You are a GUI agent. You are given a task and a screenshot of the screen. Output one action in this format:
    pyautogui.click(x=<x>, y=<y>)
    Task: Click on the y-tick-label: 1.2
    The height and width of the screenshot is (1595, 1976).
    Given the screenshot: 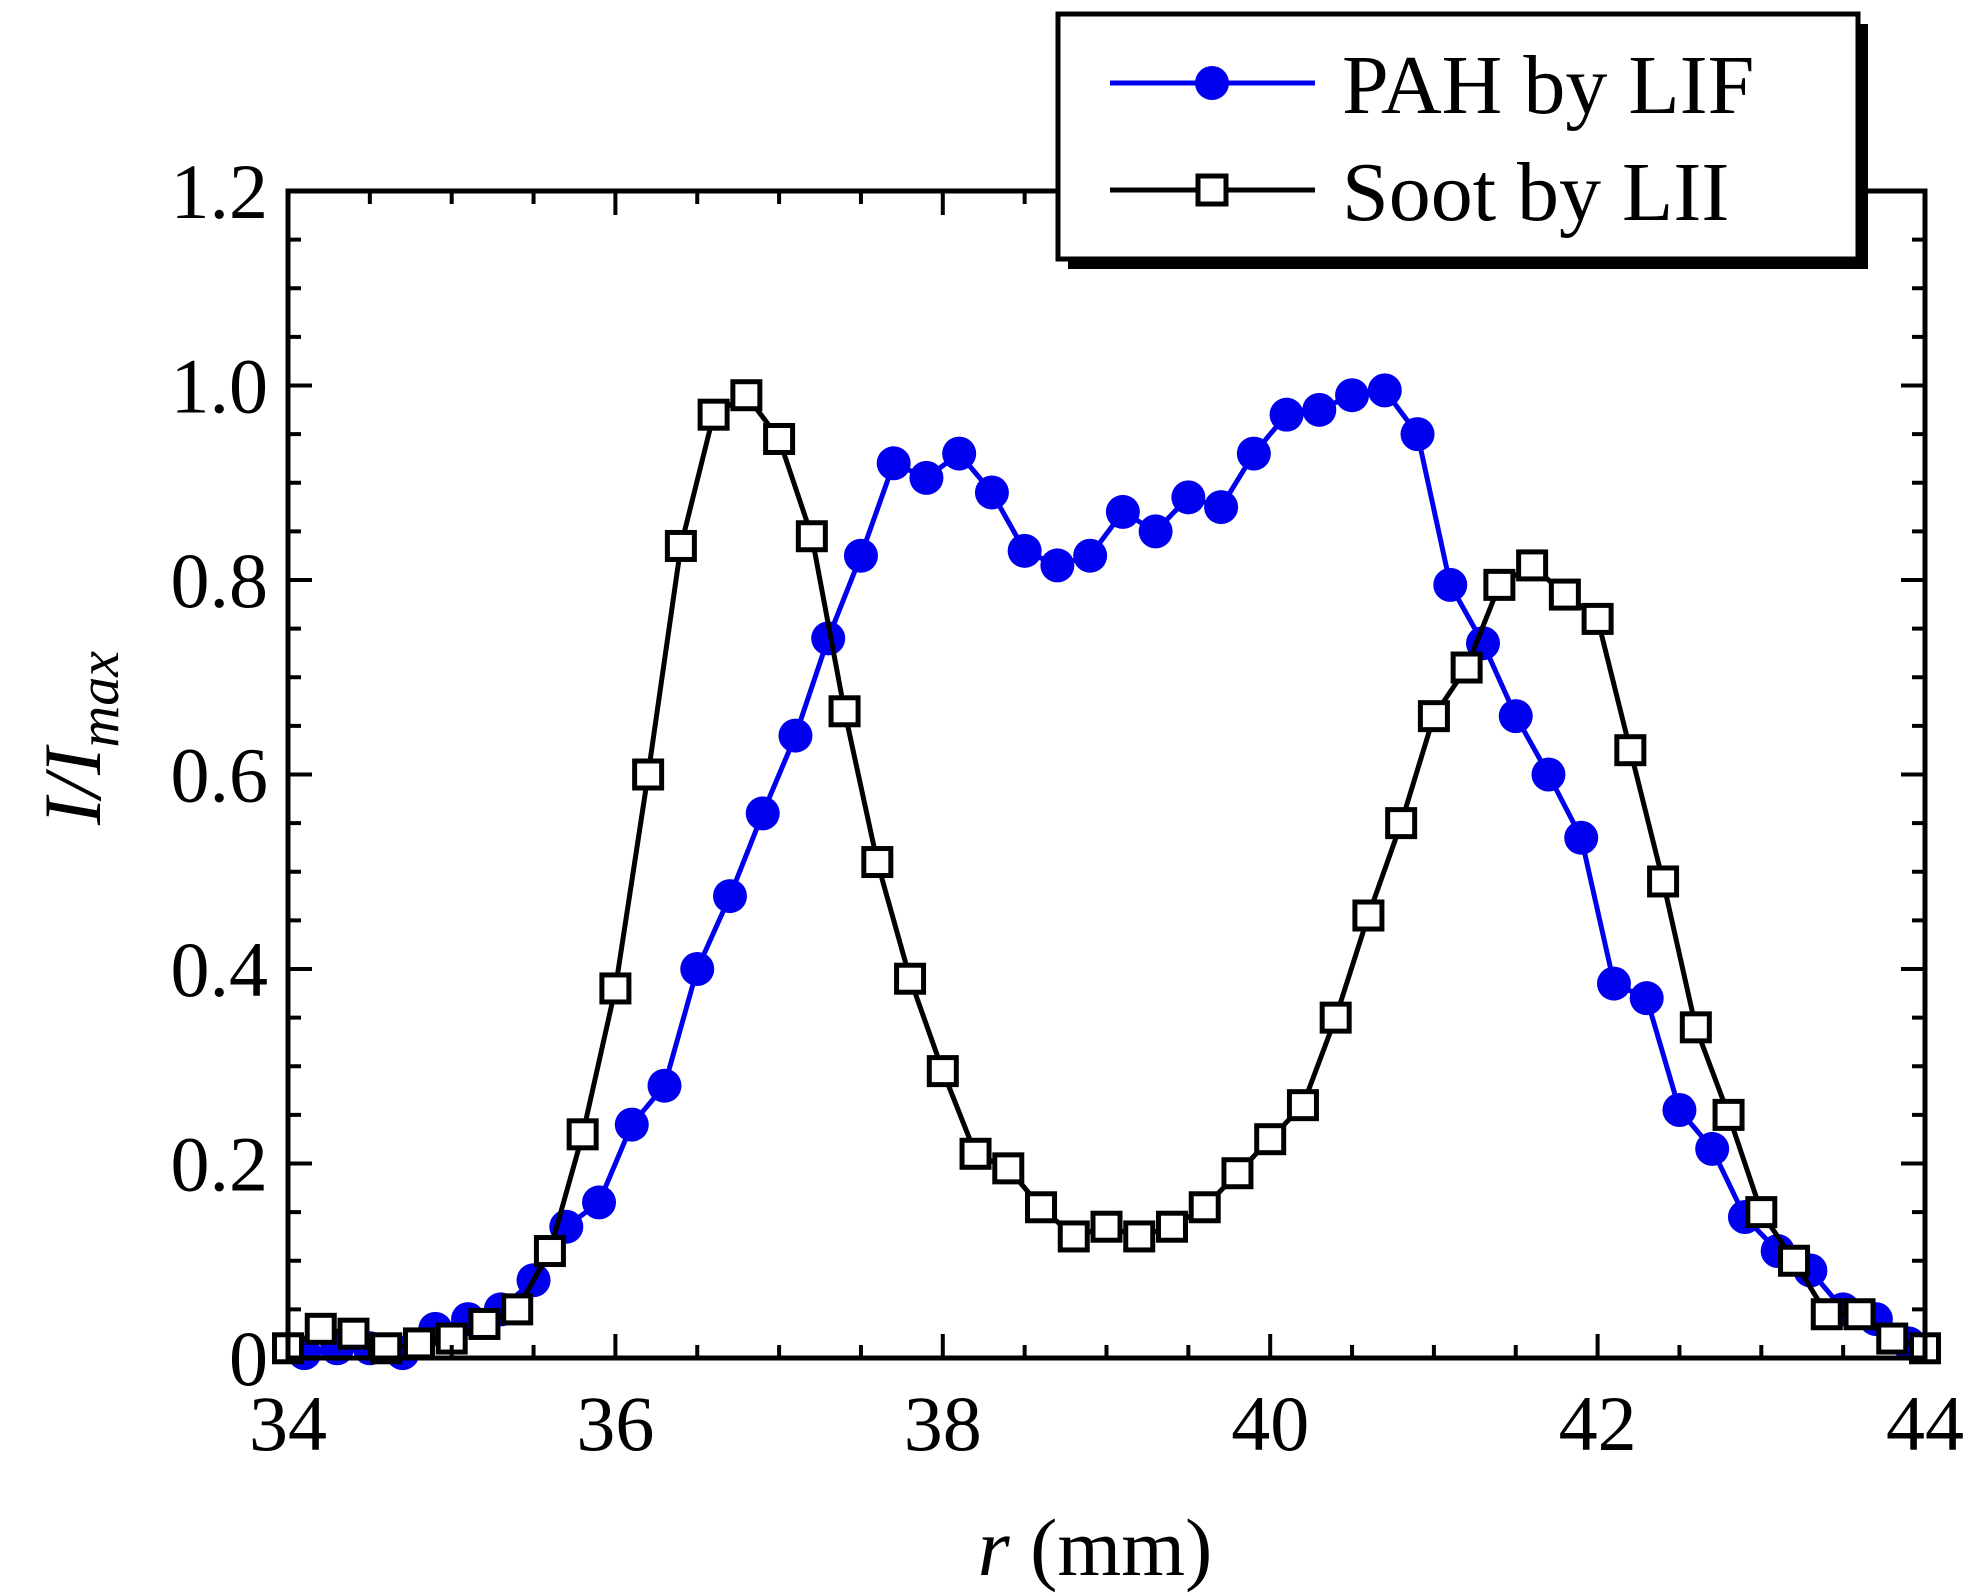 What is the action you would take?
    pyautogui.click(x=220, y=191)
    